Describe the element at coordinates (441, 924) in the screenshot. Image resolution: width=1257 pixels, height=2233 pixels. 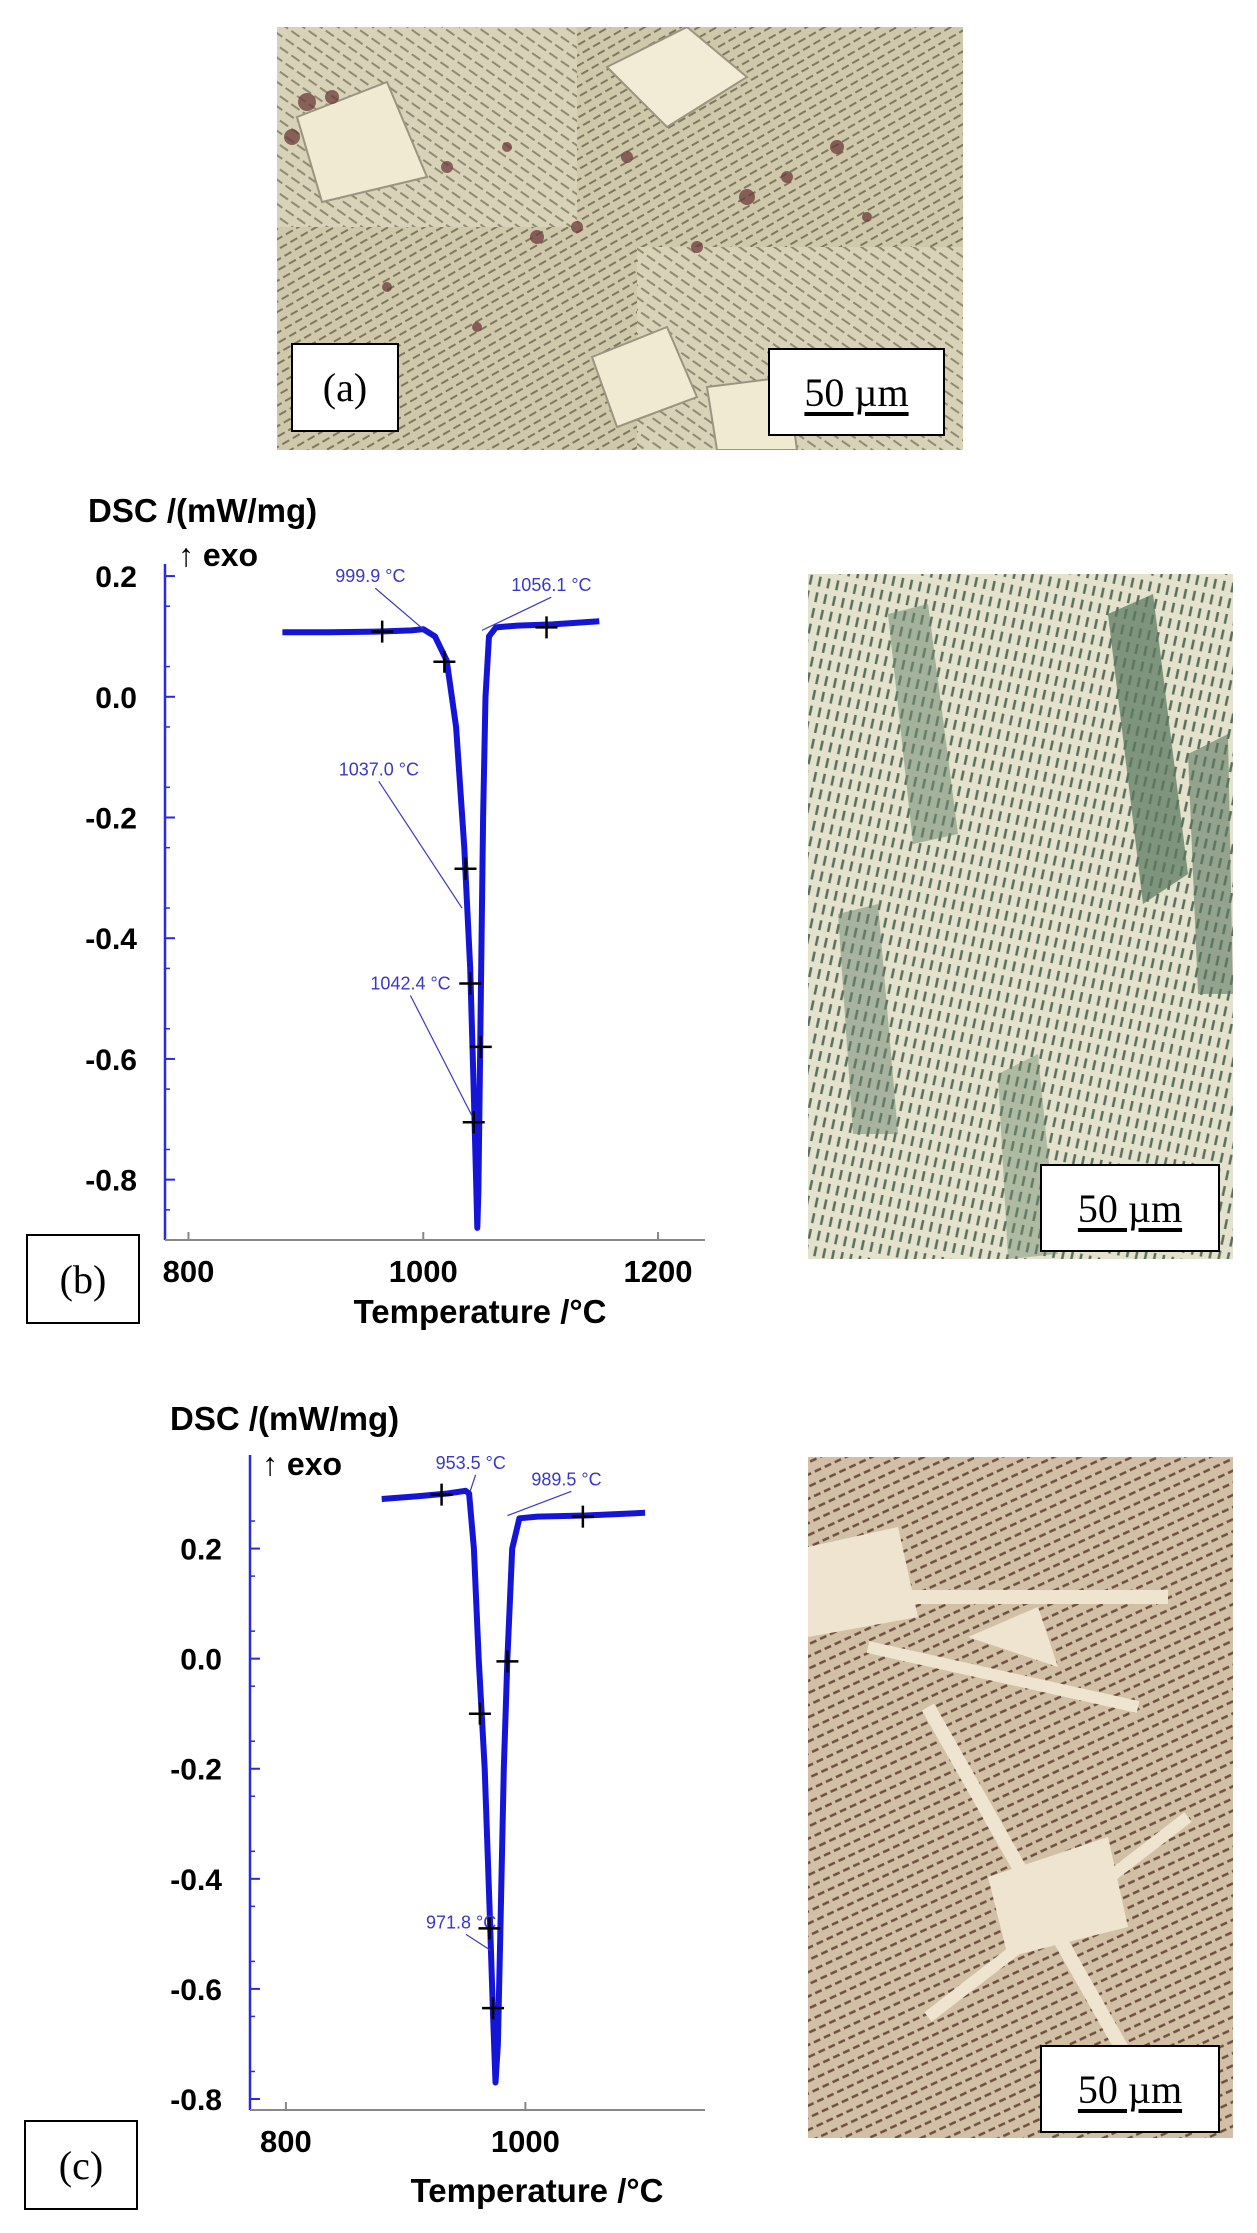
I see `chart-b-series-line` at that location.